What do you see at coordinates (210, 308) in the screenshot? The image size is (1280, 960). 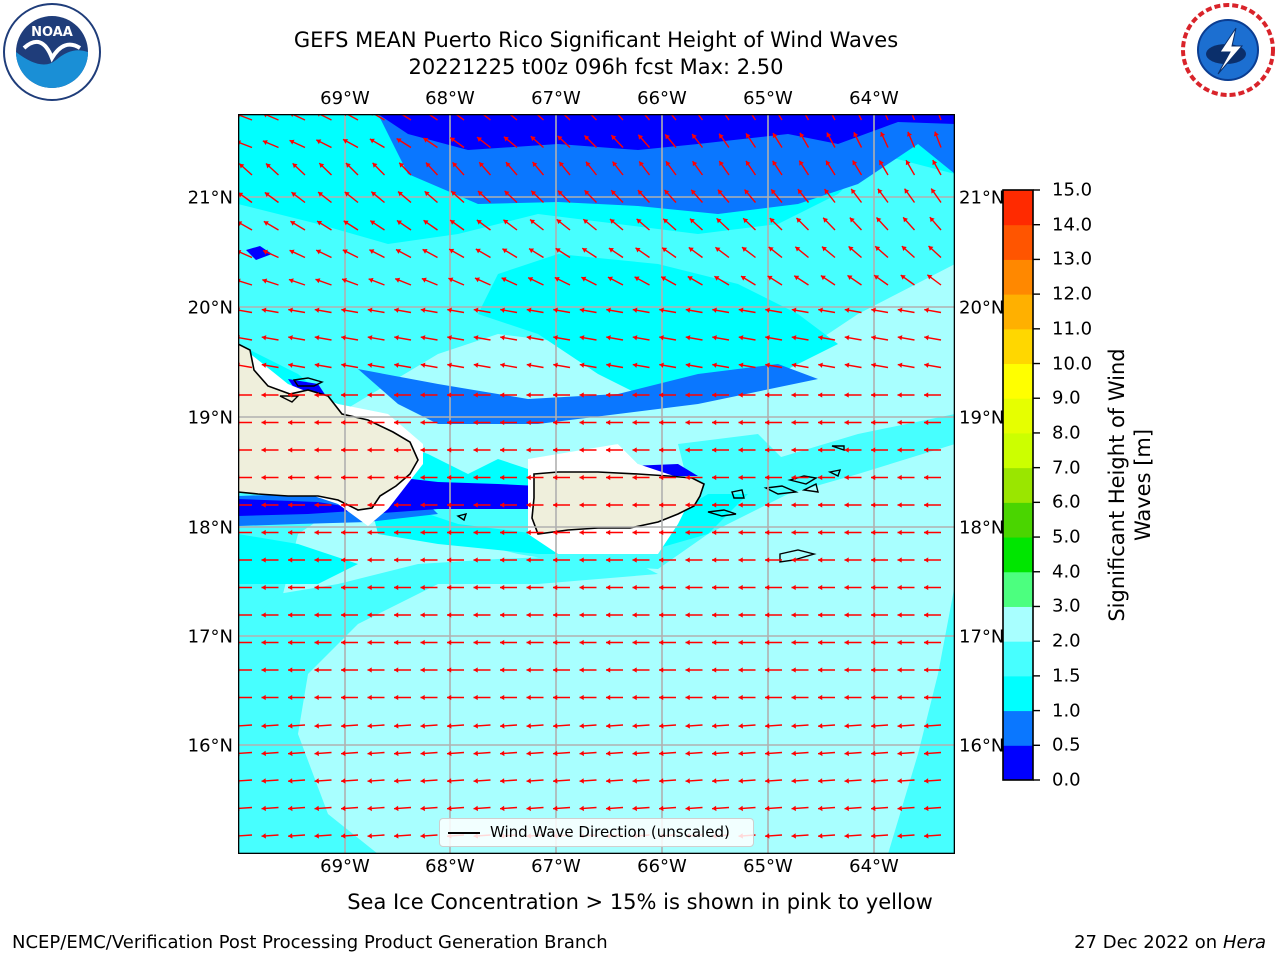 I see `lat-label-left: 20°N` at bounding box center [210, 308].